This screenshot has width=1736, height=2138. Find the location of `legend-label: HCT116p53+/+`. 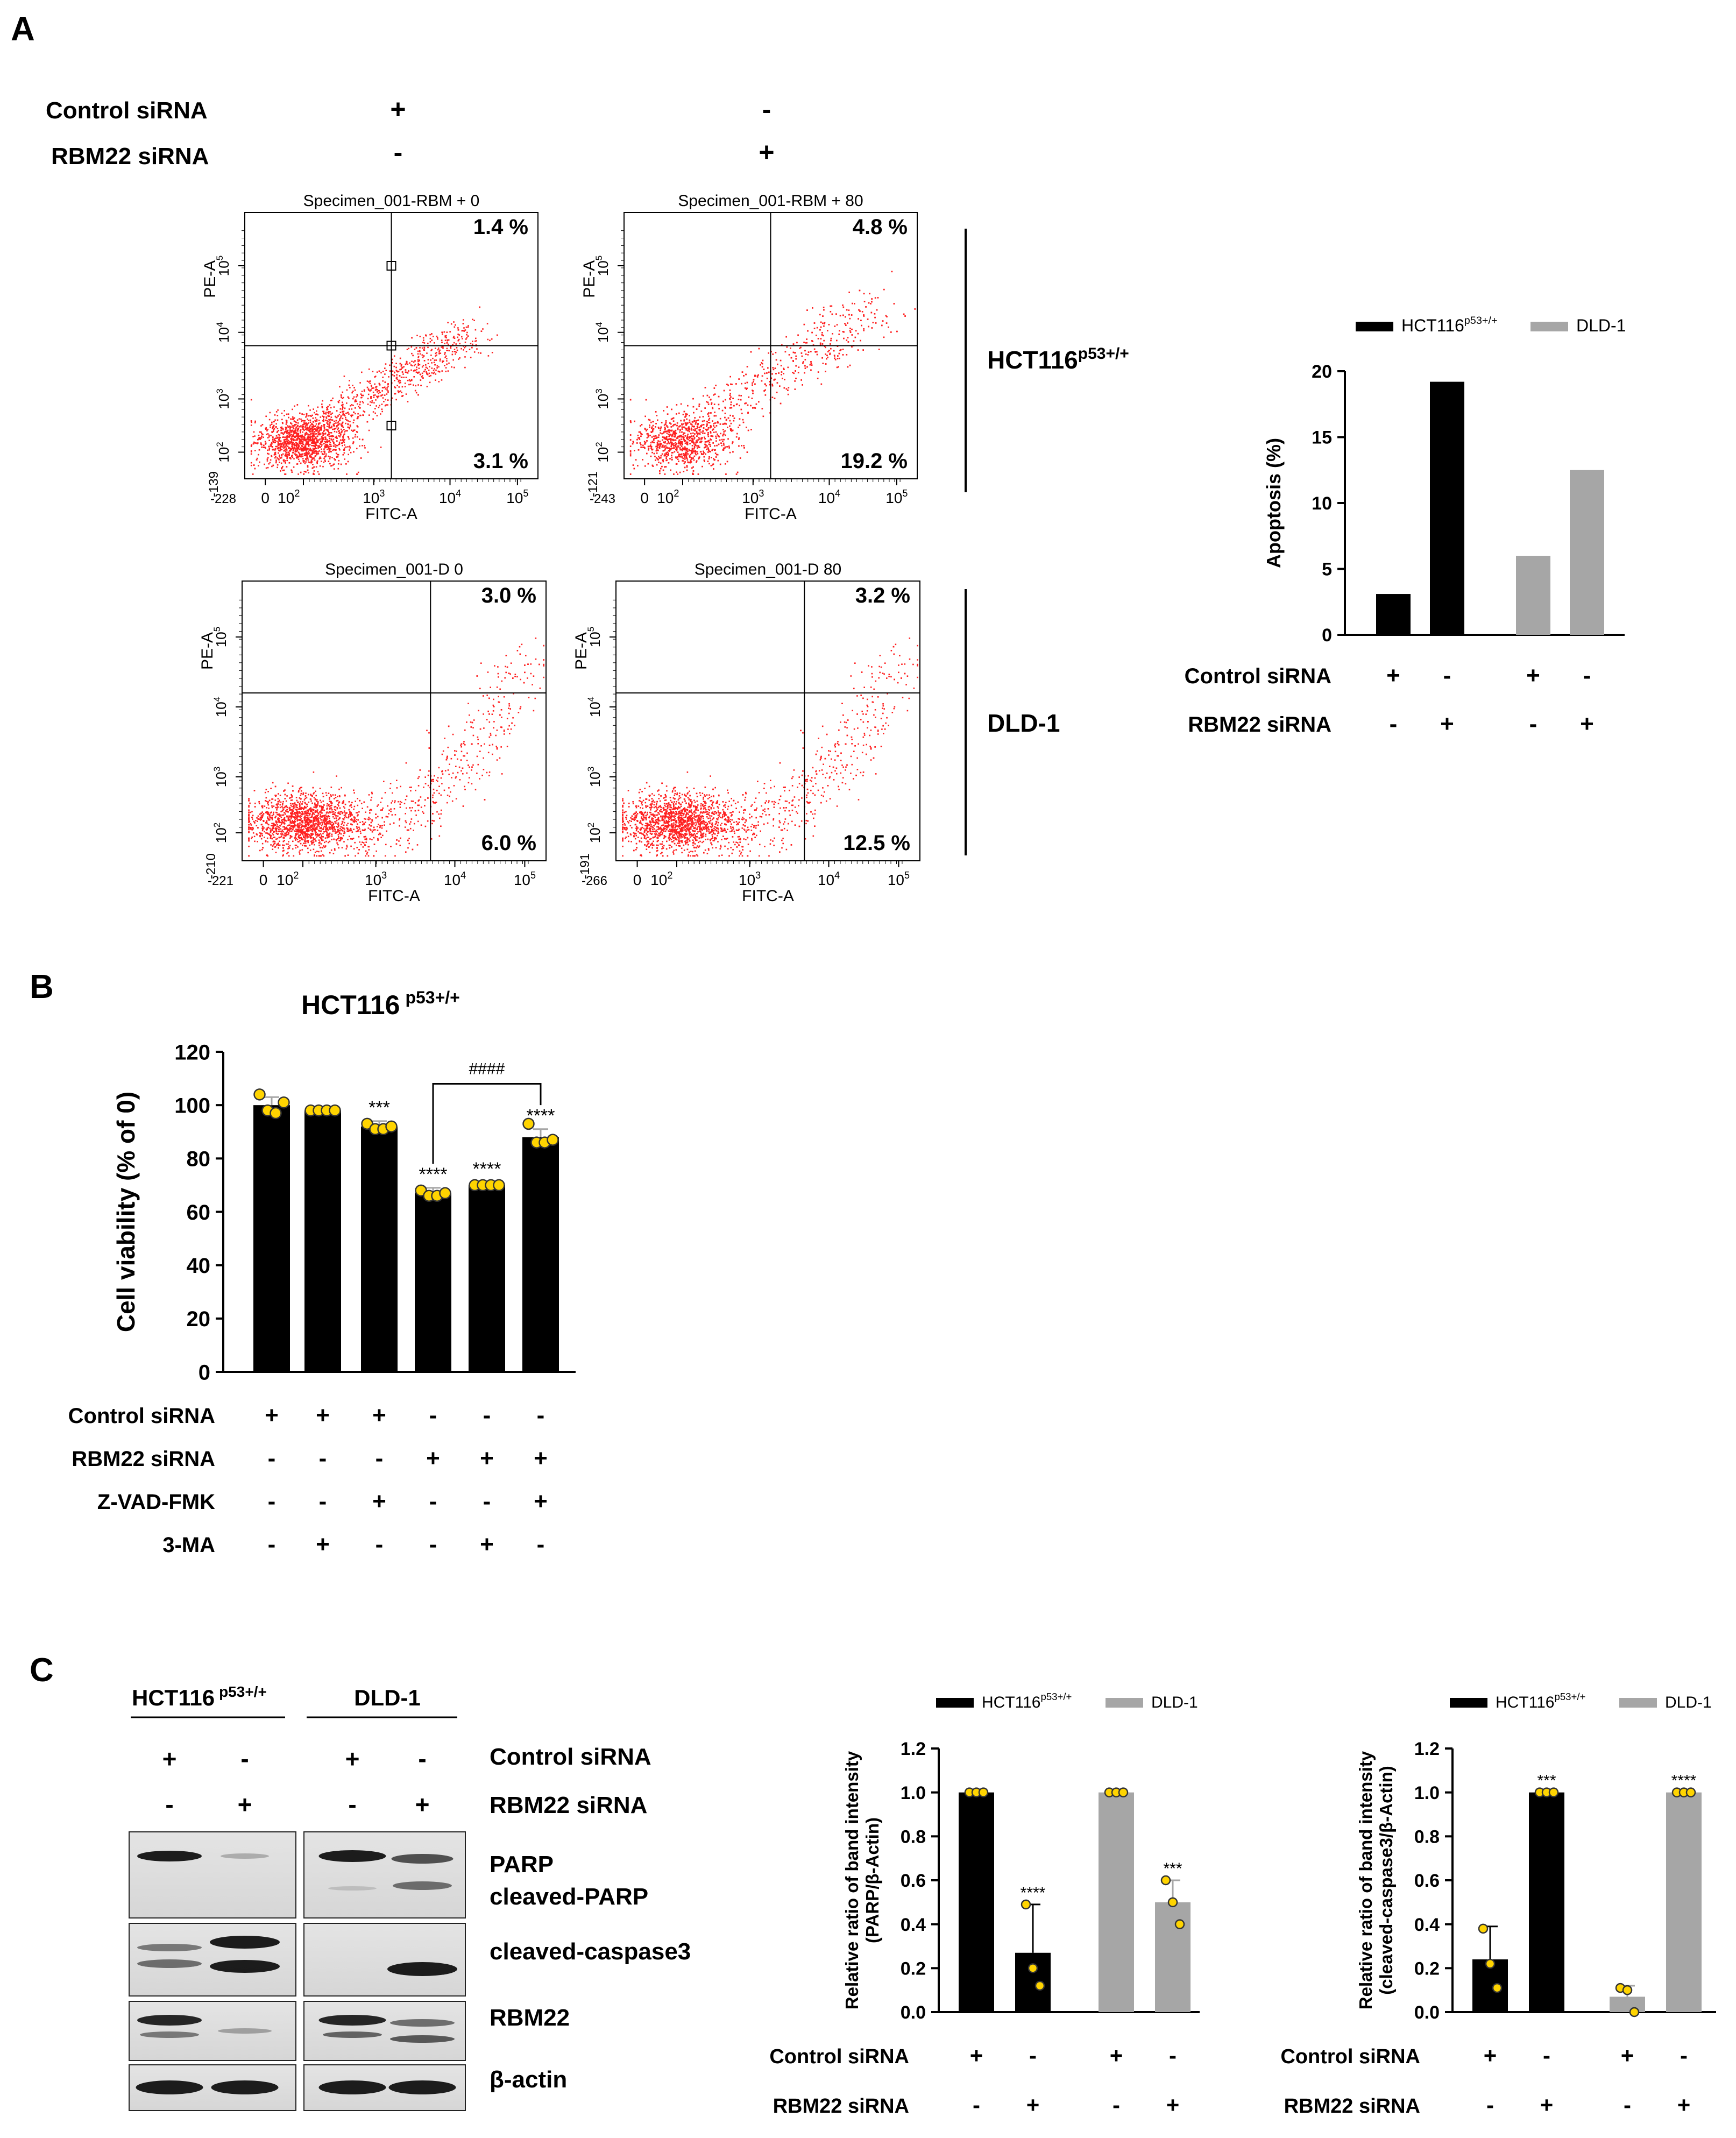

legend-label: HCT116p53+/+ is located at coordinates (1027, 1701).